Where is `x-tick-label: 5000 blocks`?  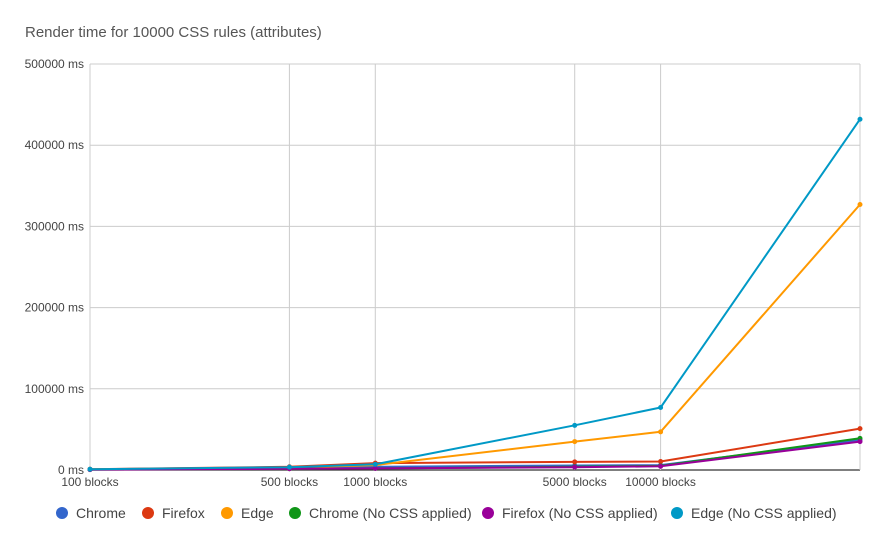 x-tick-label: 5000 blocks is located at coordinates (575, 482).